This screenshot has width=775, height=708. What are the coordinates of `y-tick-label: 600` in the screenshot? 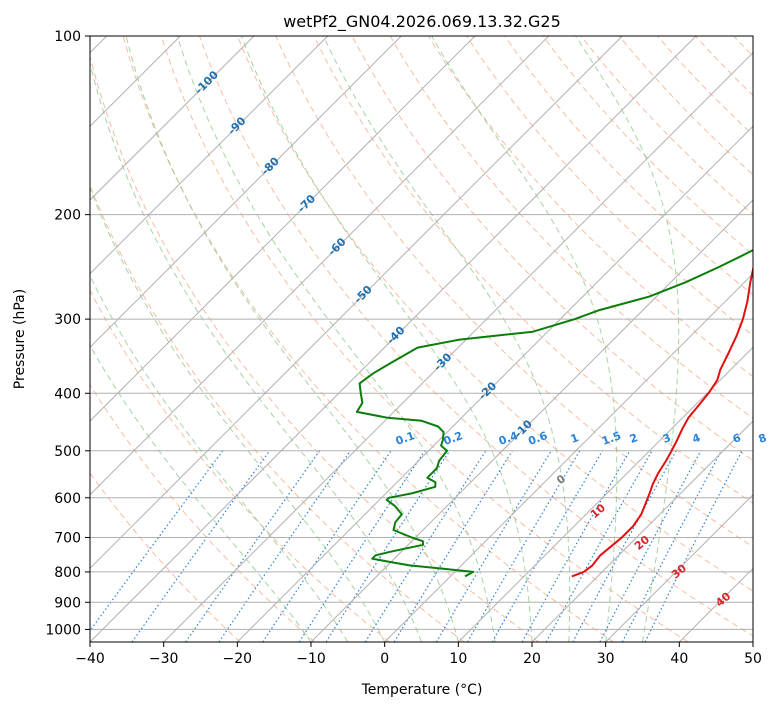 It's located at (67, 499).